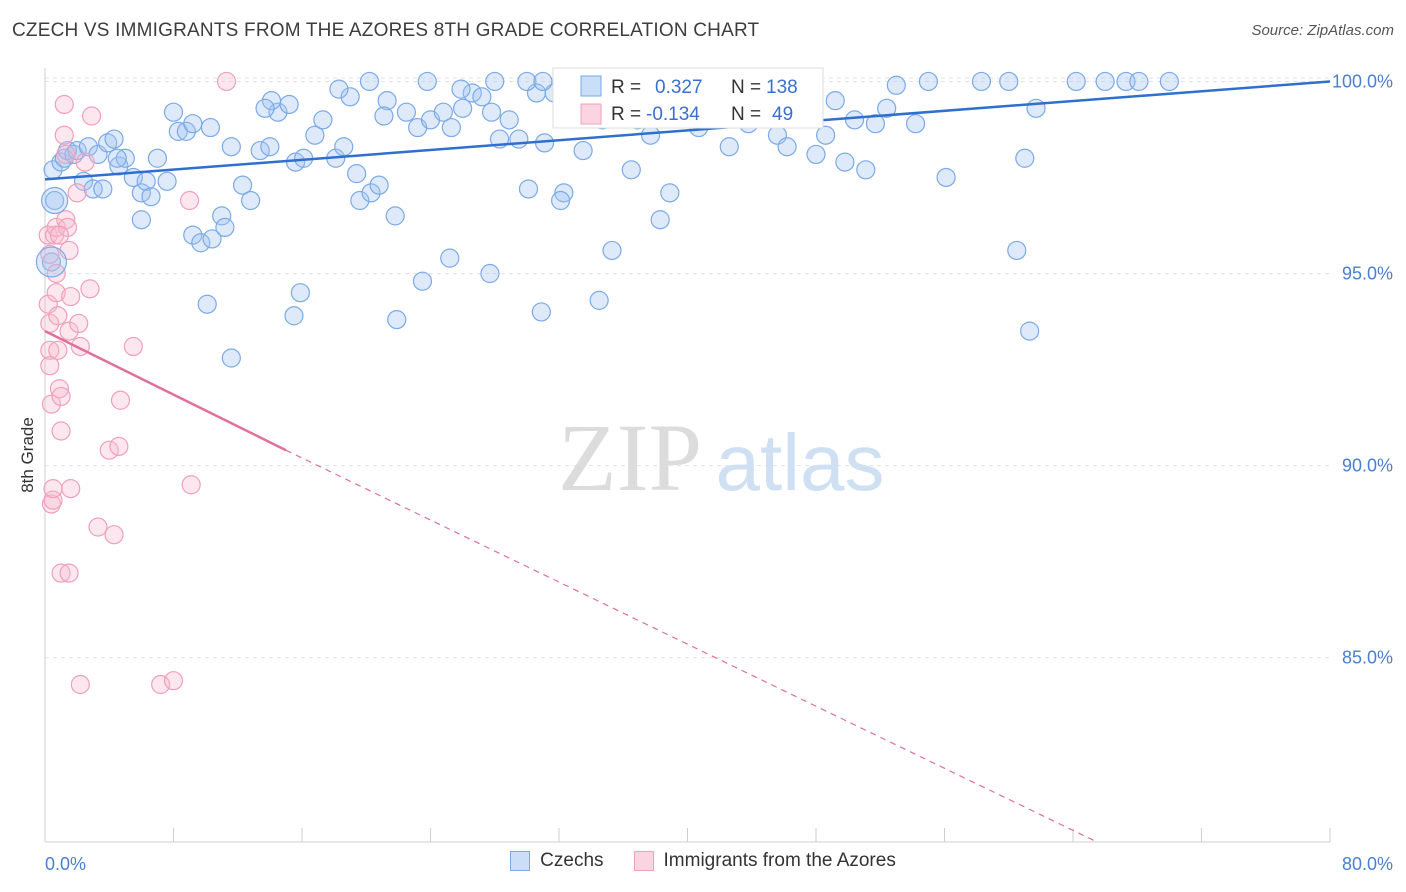 The image size is (1406, 892). What do you see at coordinates (687, 130) in the screenshot?
I see `trend-line-czechs` at bounding box center [687, 130].